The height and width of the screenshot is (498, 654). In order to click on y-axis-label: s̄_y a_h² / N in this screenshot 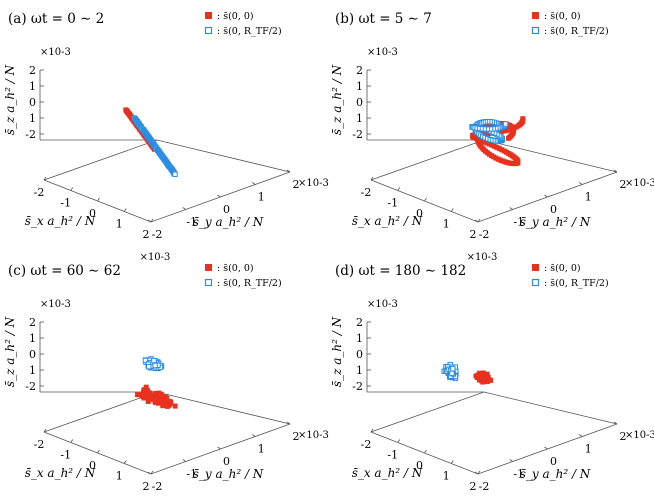, I will do `click(555, 222)`.